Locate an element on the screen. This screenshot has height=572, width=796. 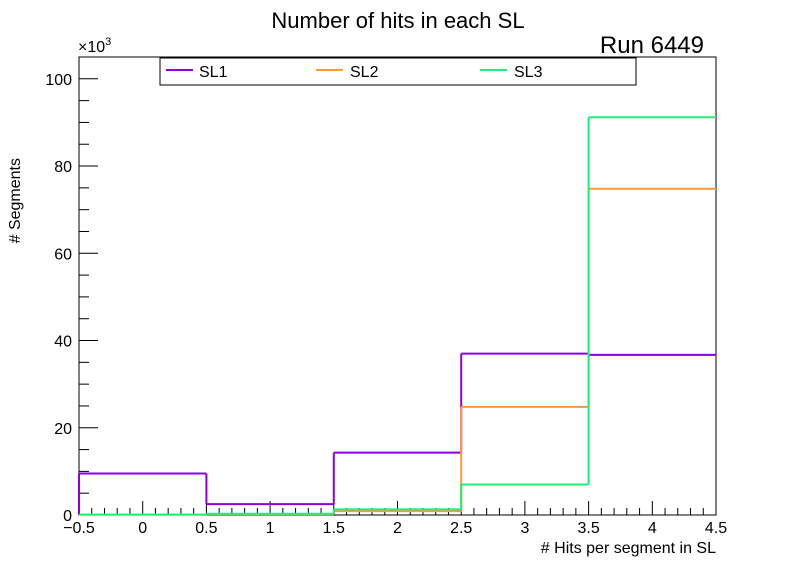
x-axis-label: # Hits per segment in SL is located at coordinates (628, 548).